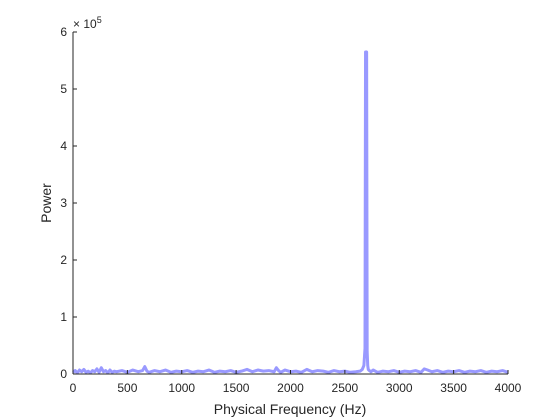 The height and width of the screenshot is (420, 560). What do you see at coordinates (181, 388) in the screenshot?
I see `x-tick-label: 1000` at bounding box center [181, 388].